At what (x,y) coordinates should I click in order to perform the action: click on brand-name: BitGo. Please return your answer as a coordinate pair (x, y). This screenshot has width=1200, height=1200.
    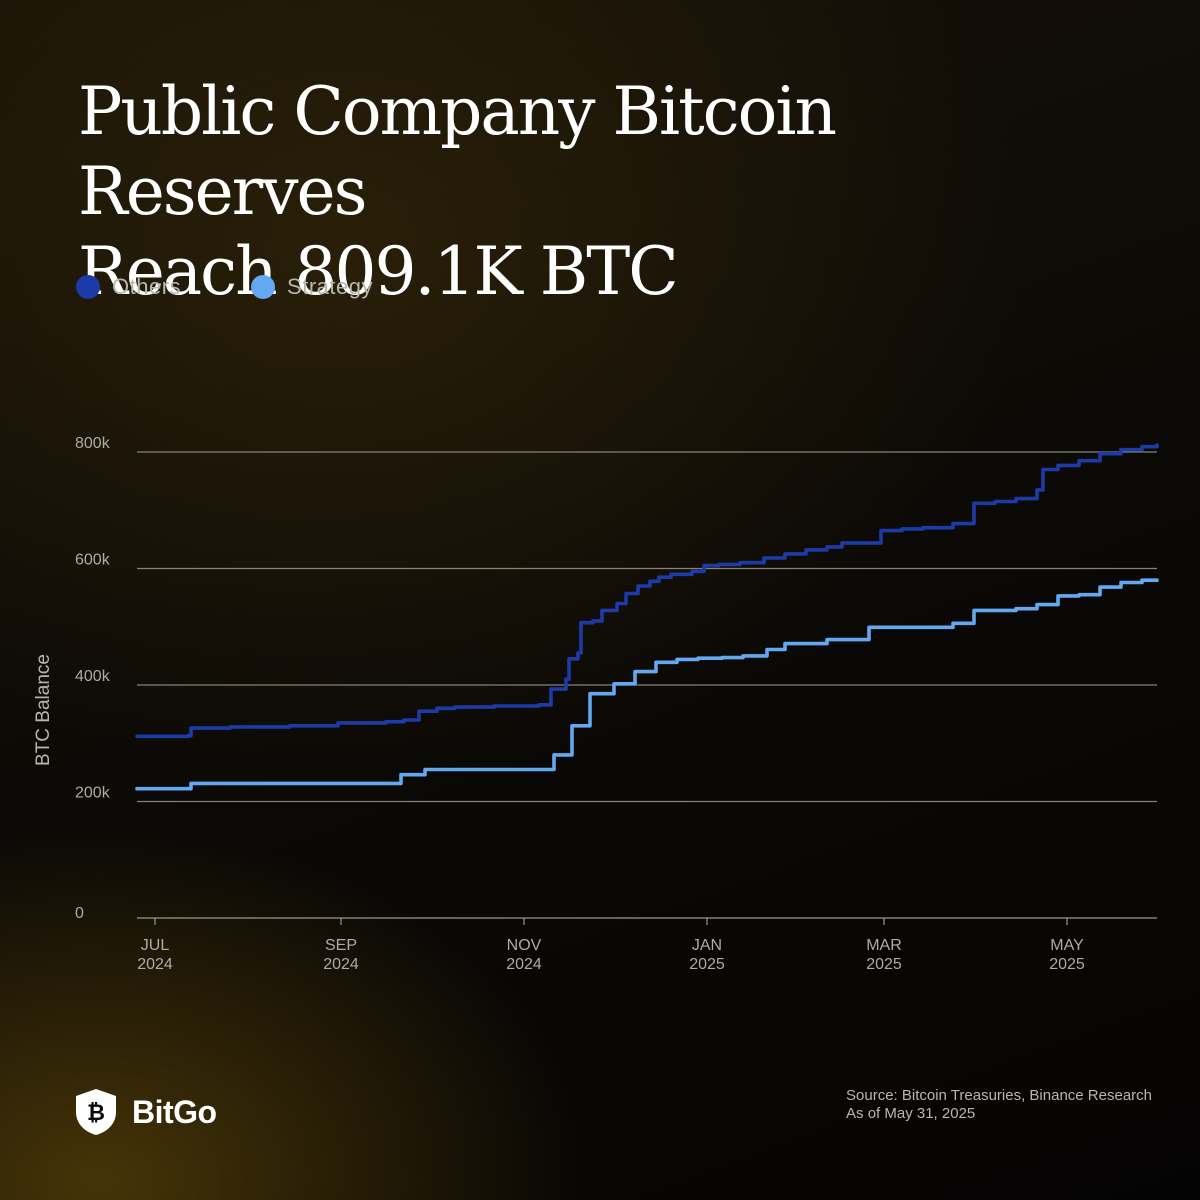
    Looking at the image, I should click on (174, 1111).